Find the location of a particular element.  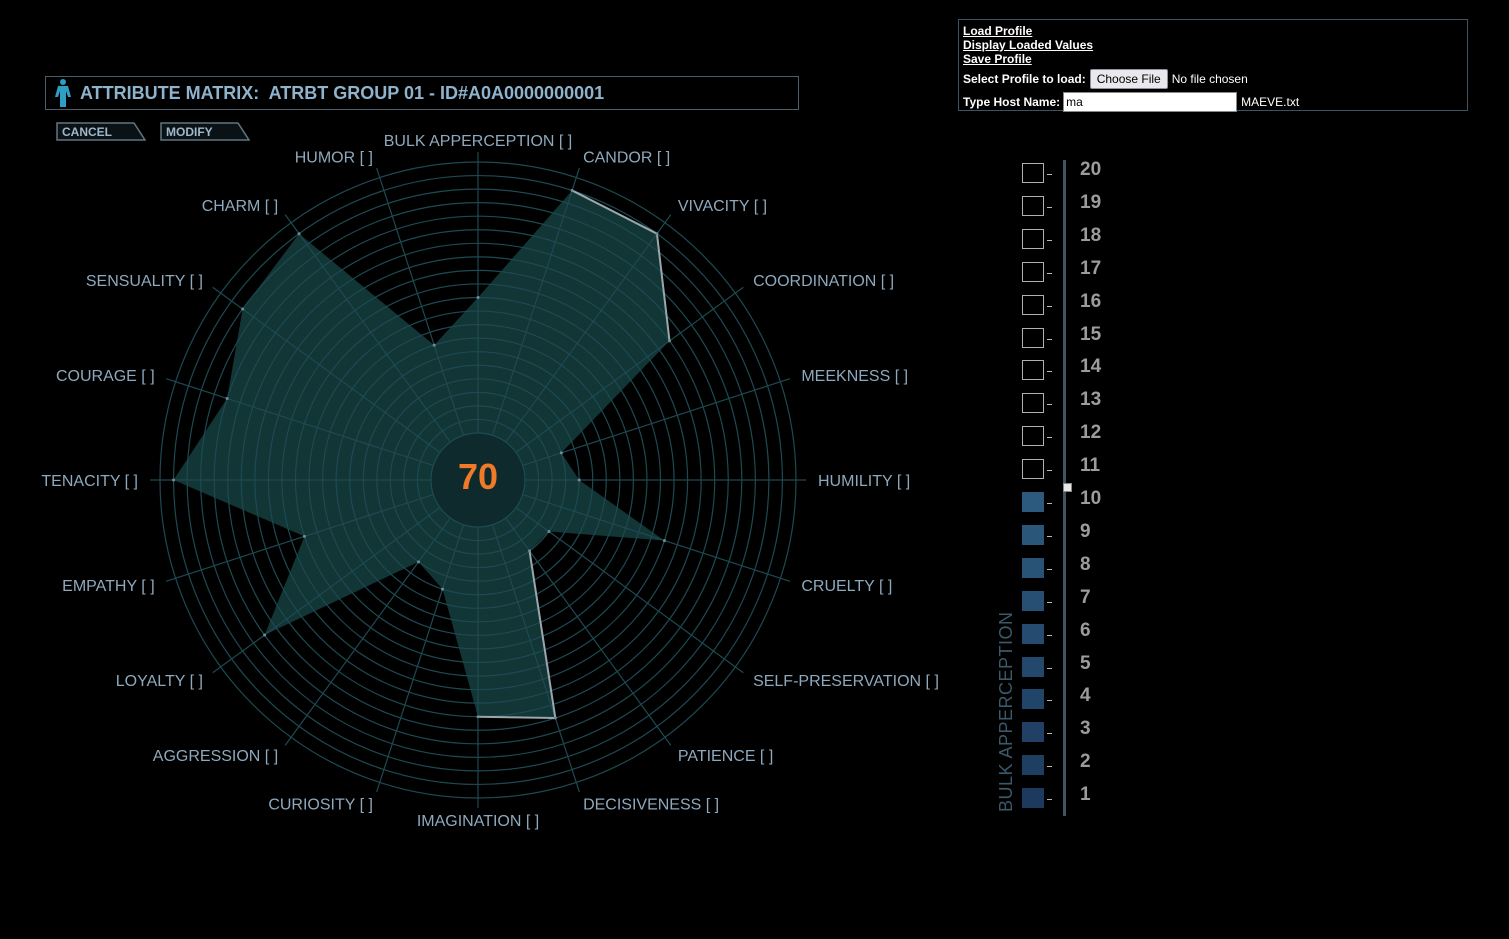

level-number: 2 is located at coordinates (1085, 762).